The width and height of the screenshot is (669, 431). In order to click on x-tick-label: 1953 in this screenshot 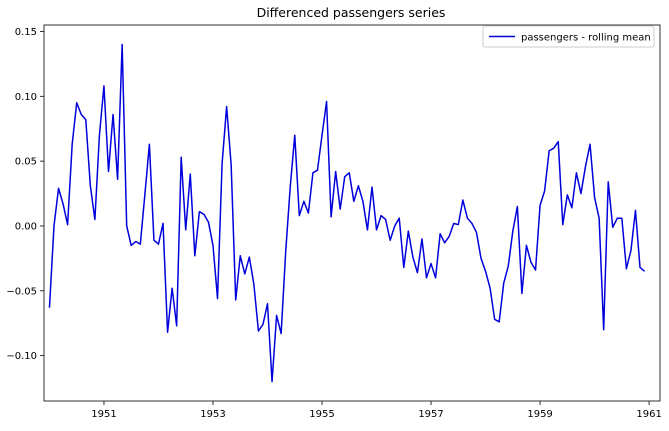, I will do `click(212, 414)`.